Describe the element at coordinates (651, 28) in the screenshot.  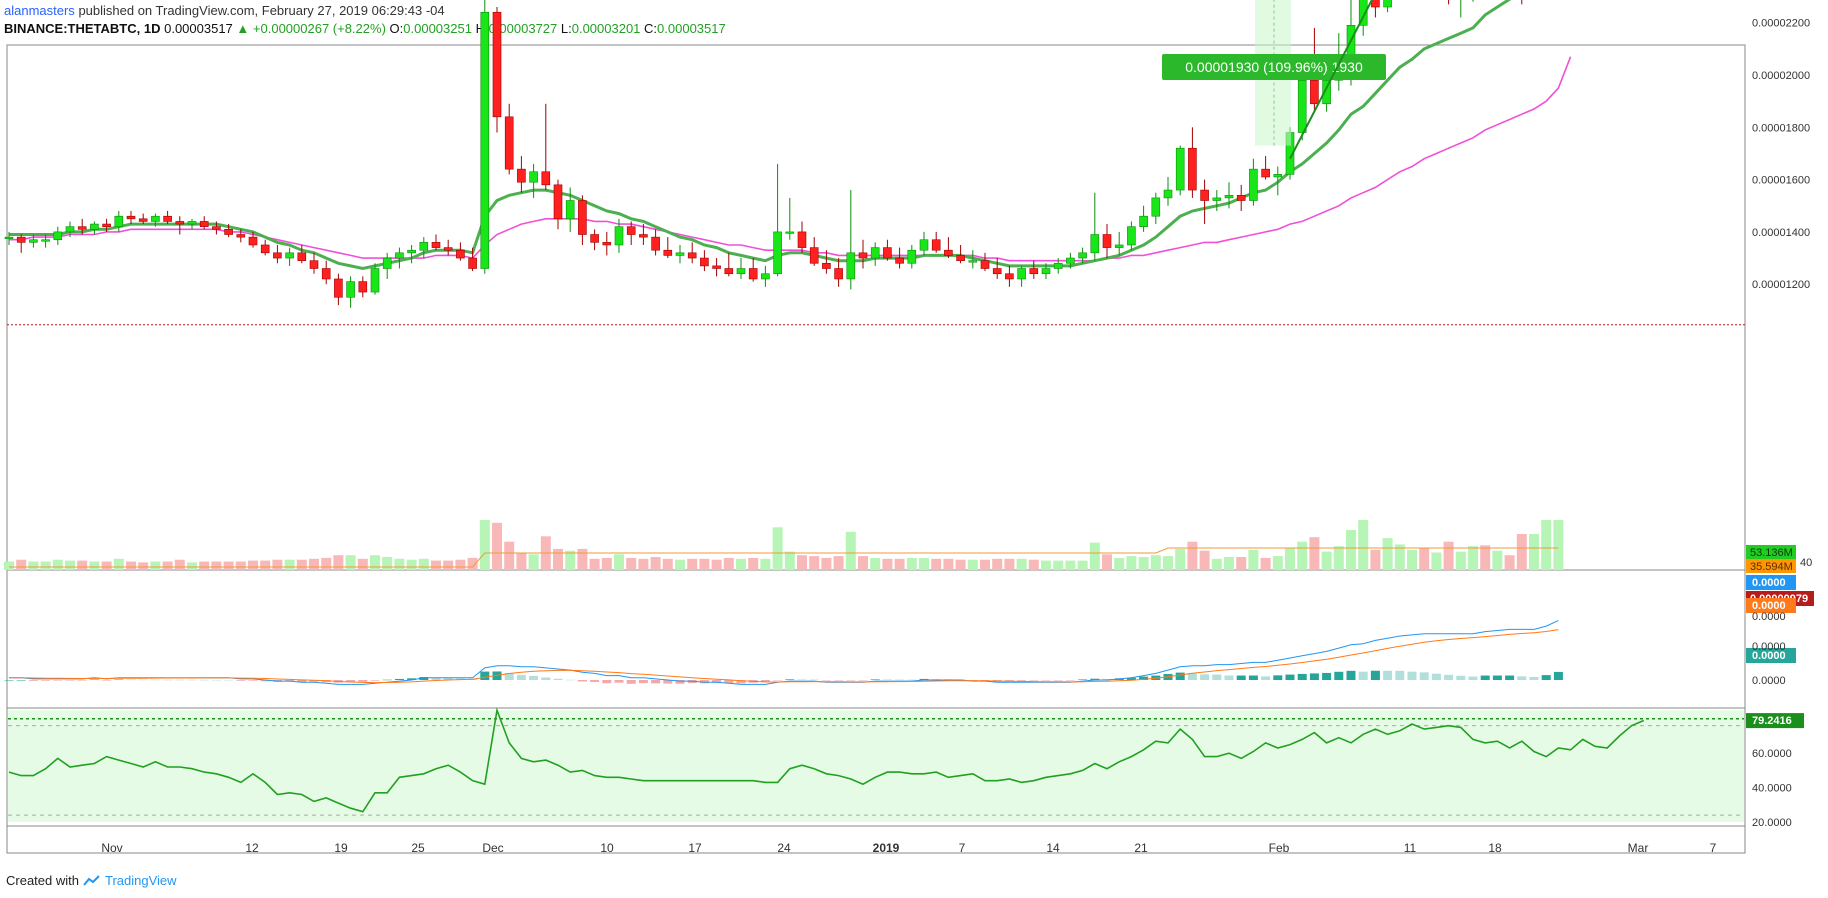
I see `close-label: C:` at that location.